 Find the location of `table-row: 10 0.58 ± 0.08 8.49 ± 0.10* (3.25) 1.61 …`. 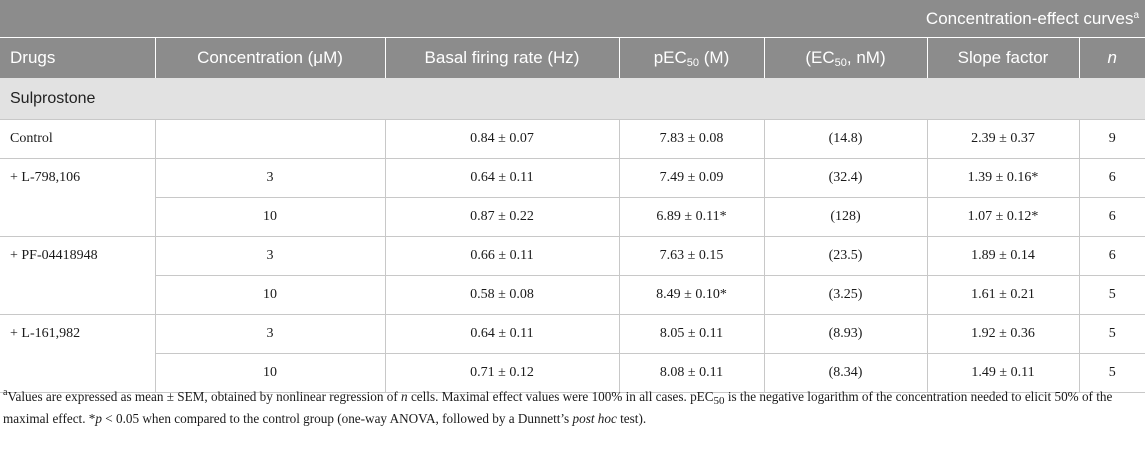

table-row: 10 0.58 ± 0.08 8.49 ± 0.10* (3.25) 1.61 … is located at coordinates (572, 295).